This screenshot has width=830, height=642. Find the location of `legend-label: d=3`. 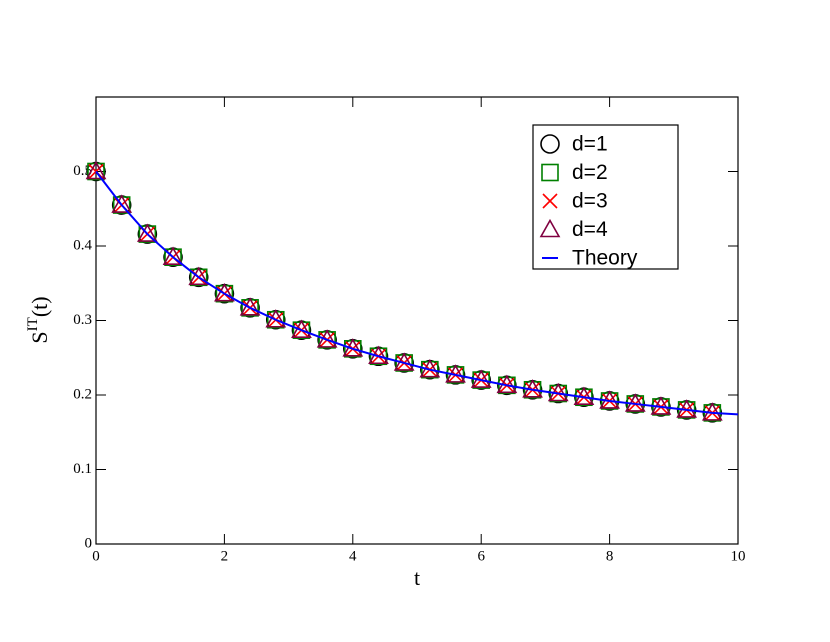

legend-label: d=3 is located at coordinates (590, 201).